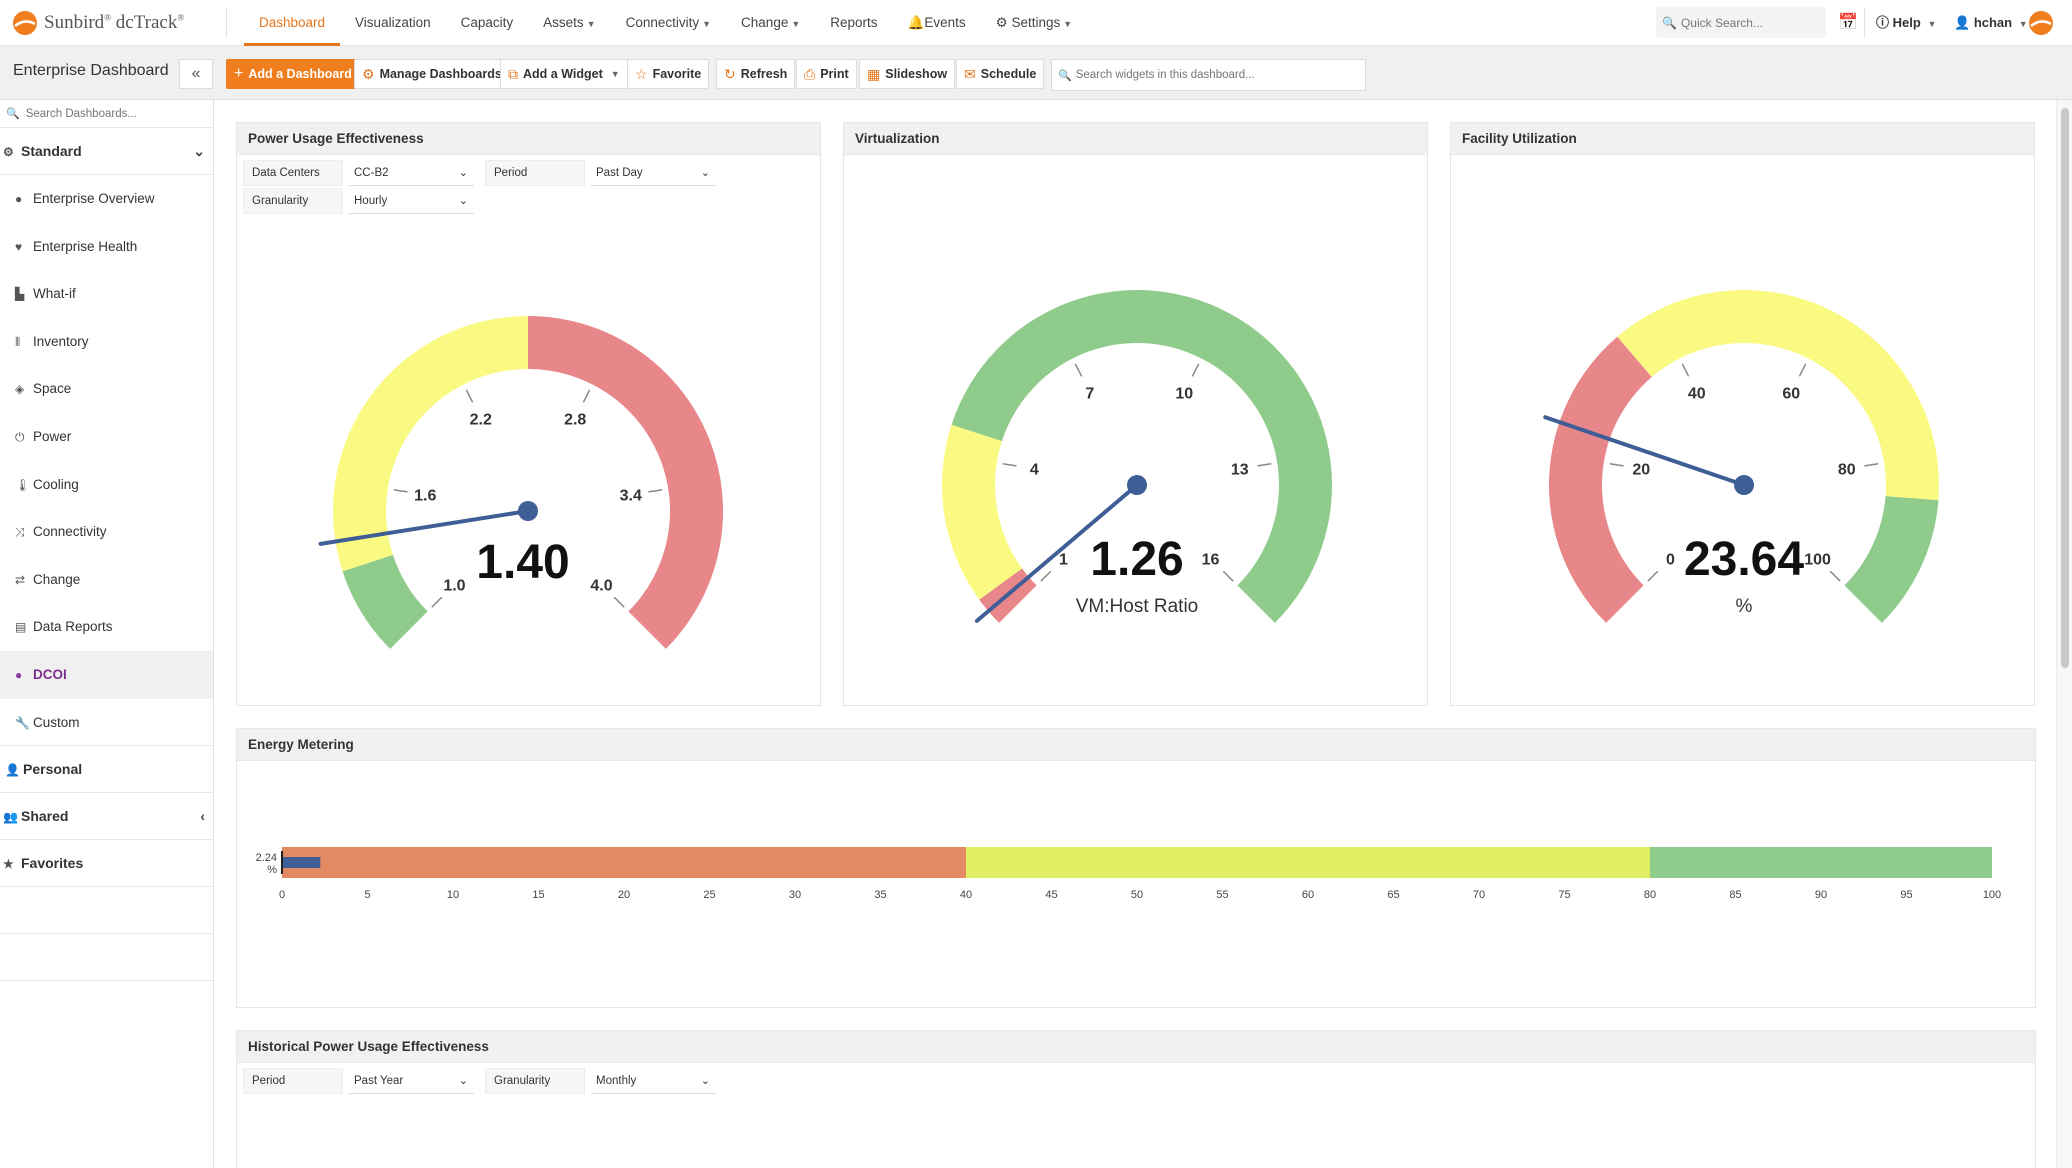  What do you see at coordinates (18, 341) in the screenshot?
I see `barcode-icon: ⦀` at bounding box center [18, 341].